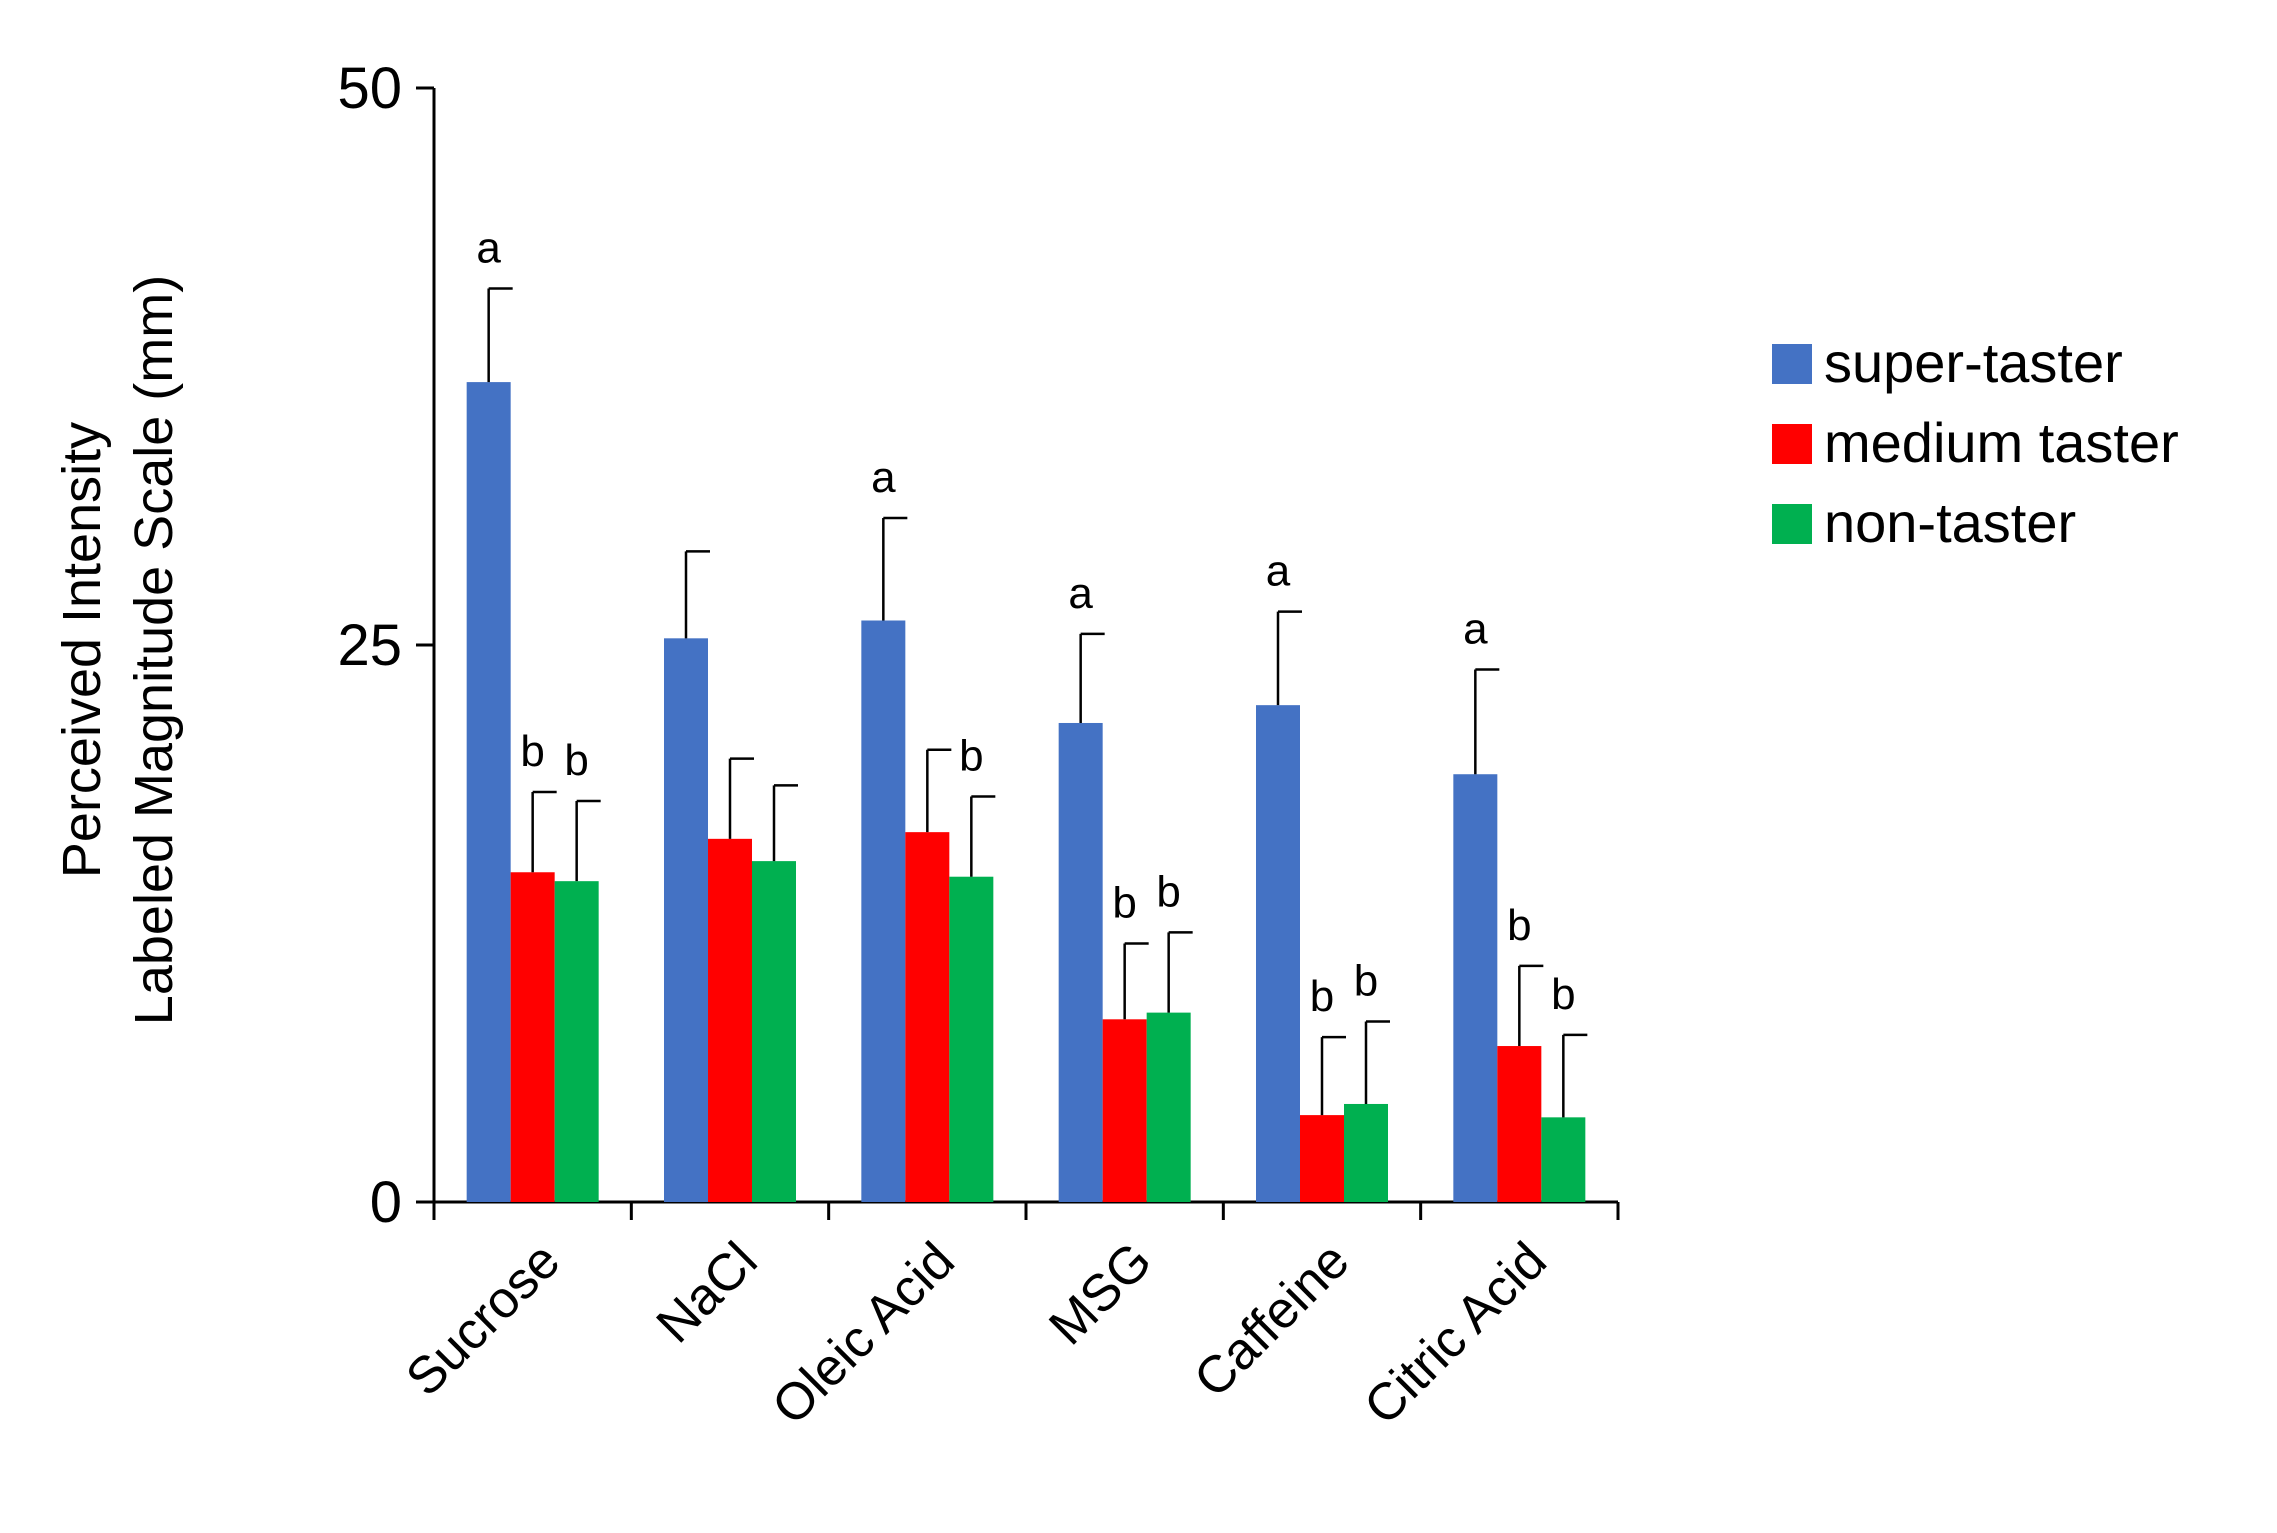  Describe the element at coordinates (154, 650) in the screenshot. I see `y-axis-title-line-2: Labeled Magnitude Scale (mm)` at that location.